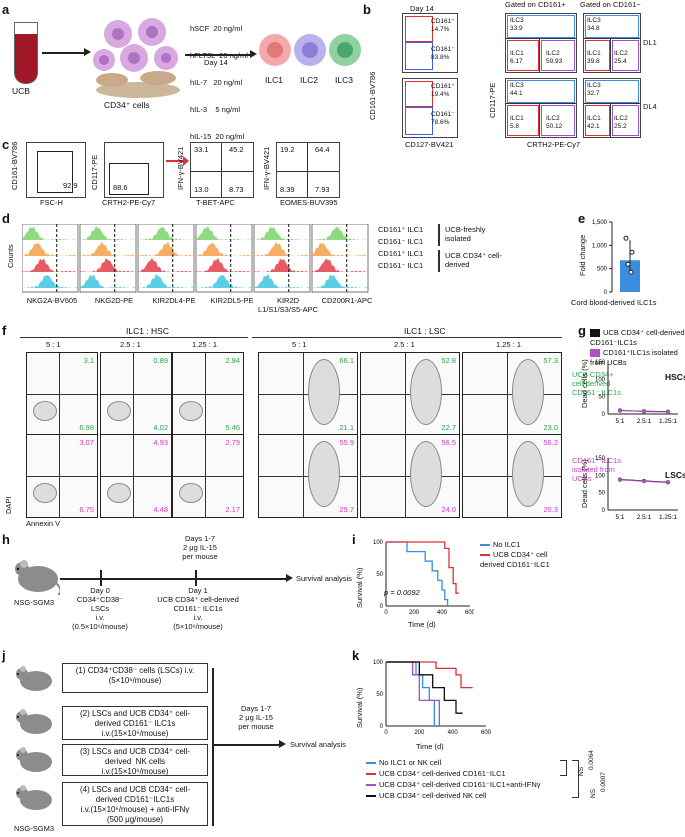 This screenshot has width=685, height=837. I want to click on f-ratio-lsc: 5 : 1, so click(299, 344).